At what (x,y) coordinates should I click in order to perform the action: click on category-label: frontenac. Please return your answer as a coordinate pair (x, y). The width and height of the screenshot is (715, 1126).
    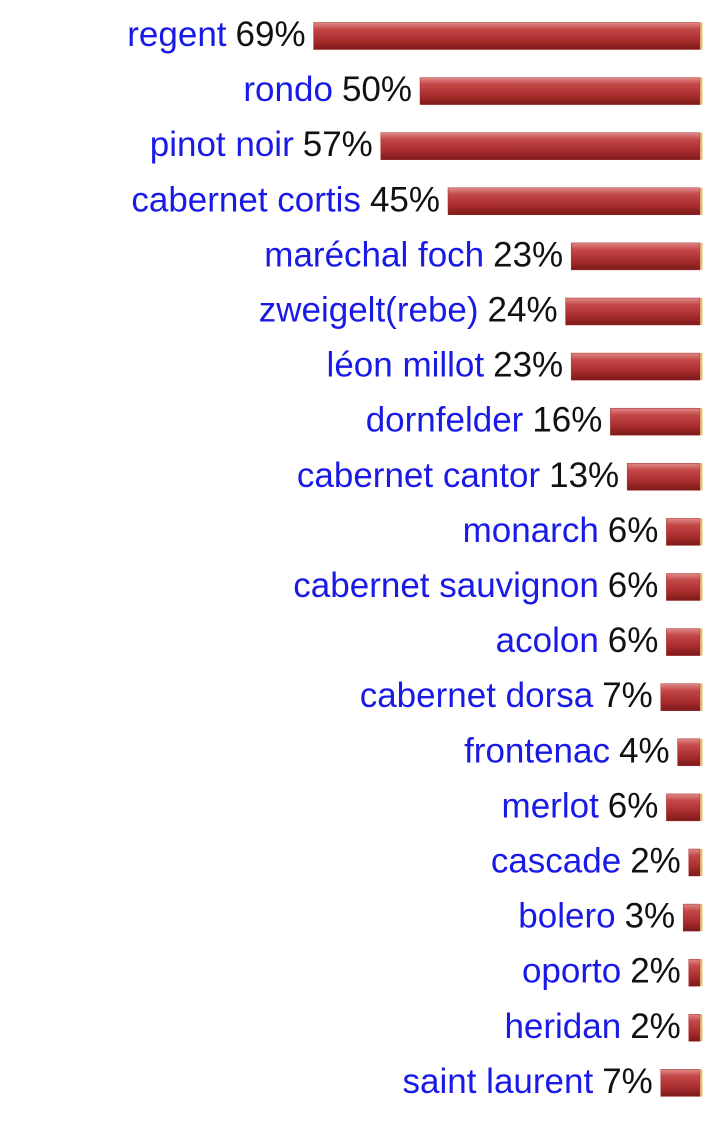
    Looking at the image, I should click on (537, 751).